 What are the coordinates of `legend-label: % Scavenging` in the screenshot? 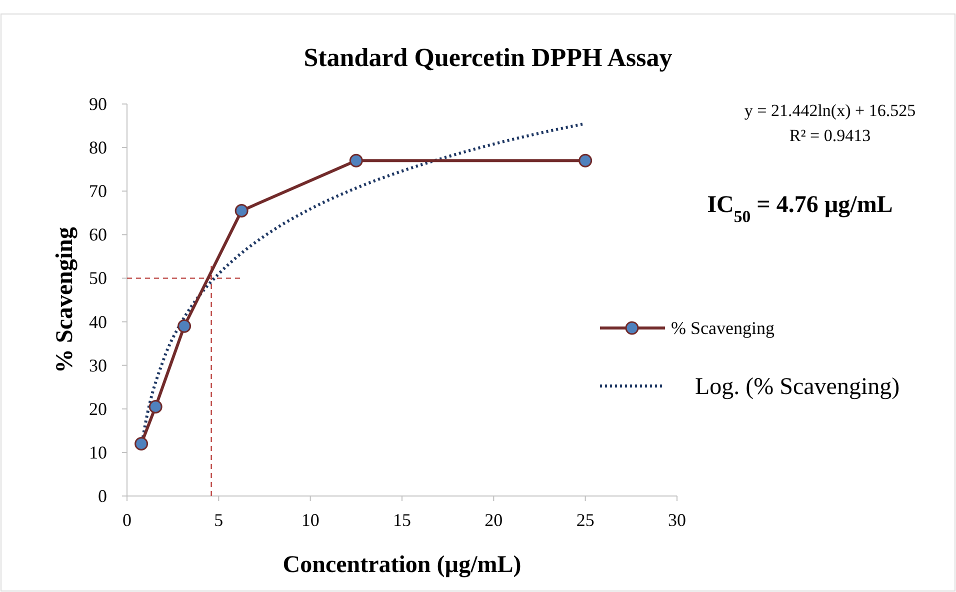 It's located at (722, 328).